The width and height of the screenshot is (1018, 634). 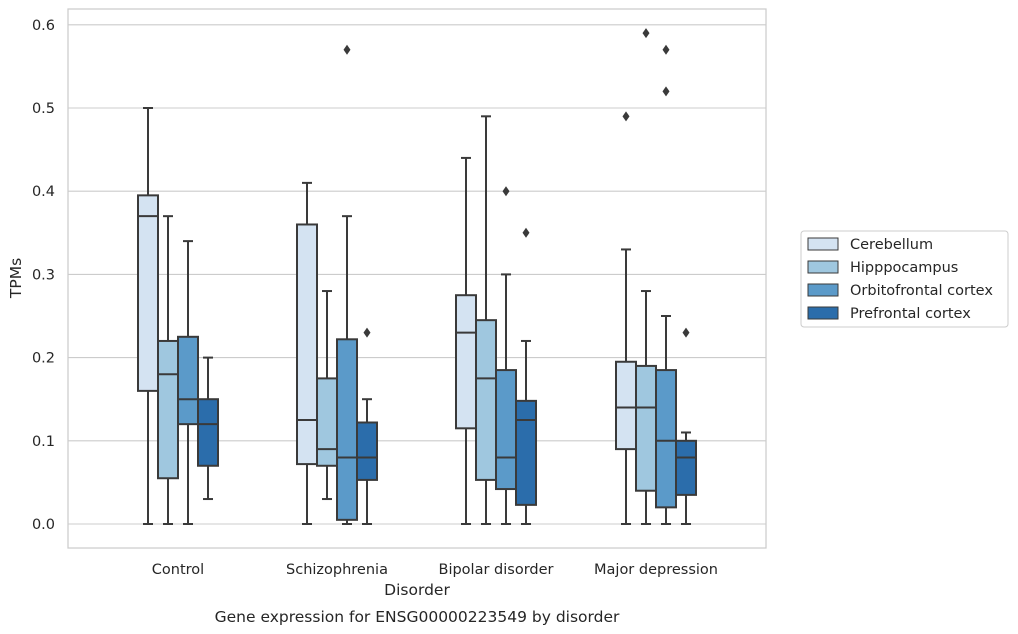 I want to click on y-tick-label: 0.5, so click(x=43, y=109).